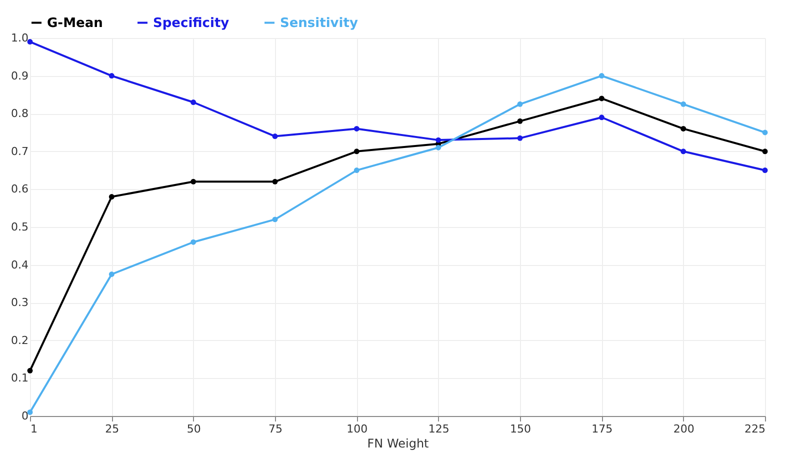 Image resolution: width=786 pixels, height=466 pixels. I want to click on y-tick-label: 0.4, so click(19, 265).